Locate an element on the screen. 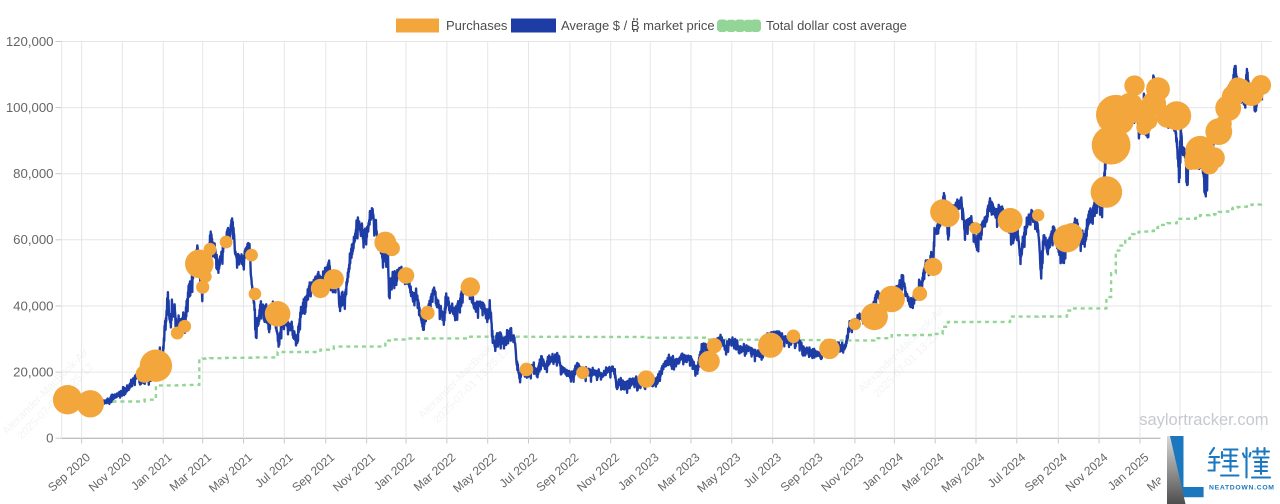 This screenshot has width=1280, height=504. svg-text: 20,000 is located at coordinates (33, 371).